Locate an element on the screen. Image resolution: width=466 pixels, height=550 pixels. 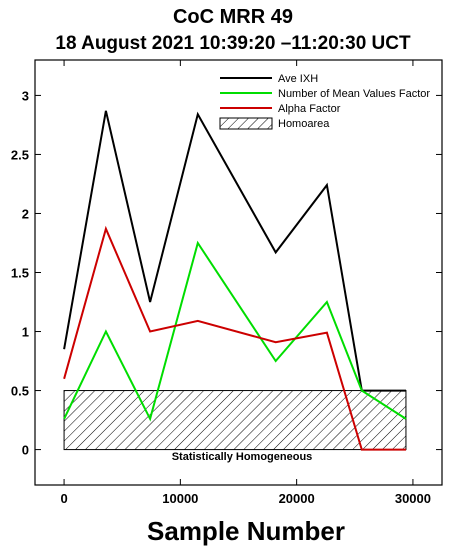
y-tick-label: 2.5 is located at coordinates (20, 154).